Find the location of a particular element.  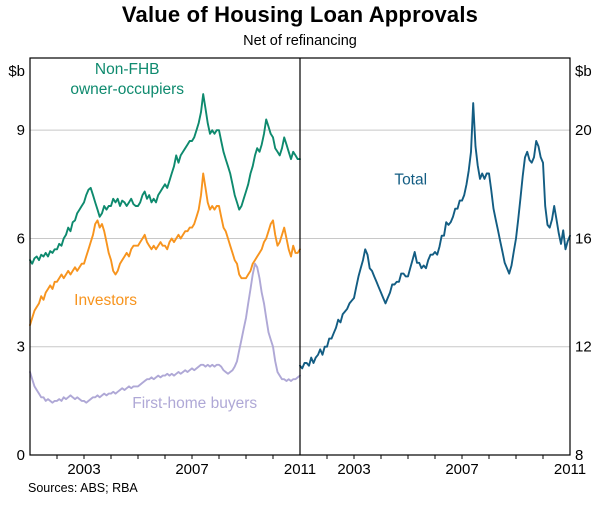

right-axis-tick-label: 12 is located at coordinates (583, 347).